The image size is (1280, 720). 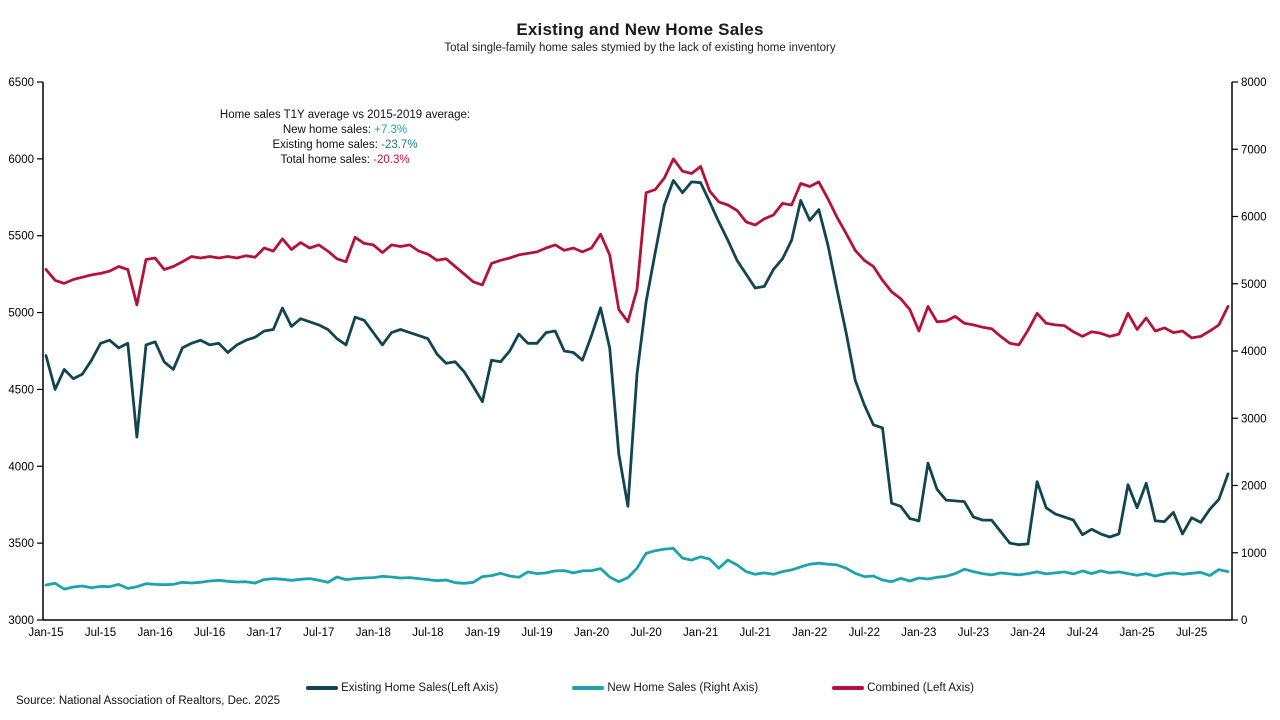 I want to click on x-axis-tick-label: Jan-23, so click(x=918, y=633).